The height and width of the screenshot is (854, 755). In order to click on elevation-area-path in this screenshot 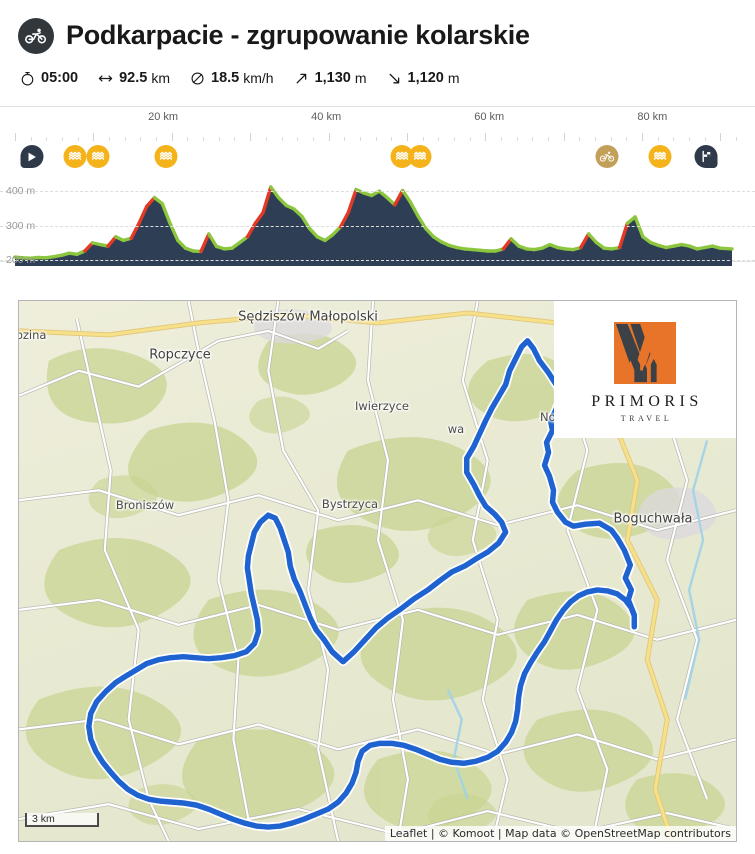, I will do `click(373, 225)`.